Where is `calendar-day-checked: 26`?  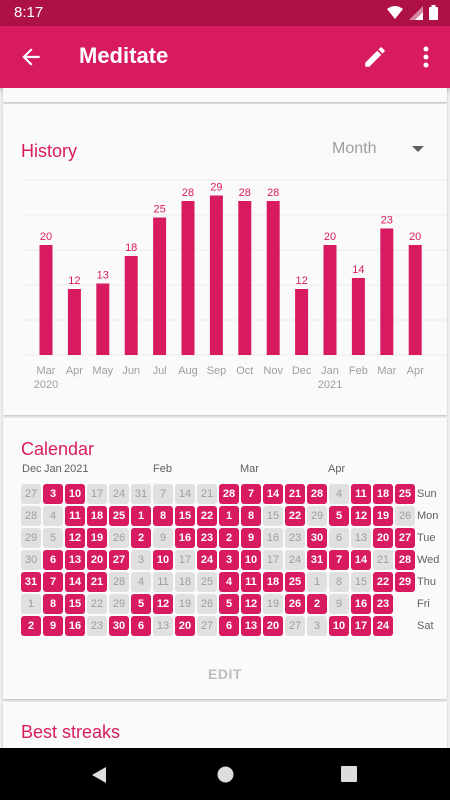 calendar-day-checked: 26 is located at coordinates (295, 604).